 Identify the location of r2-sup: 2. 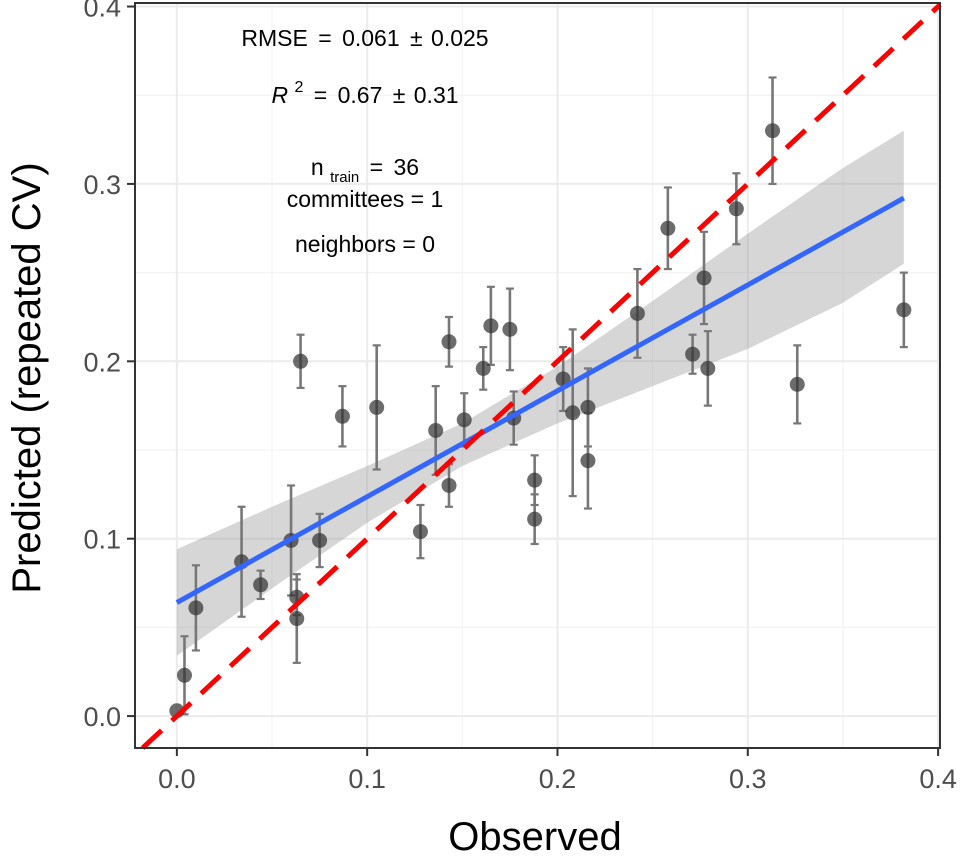
(298, 87).